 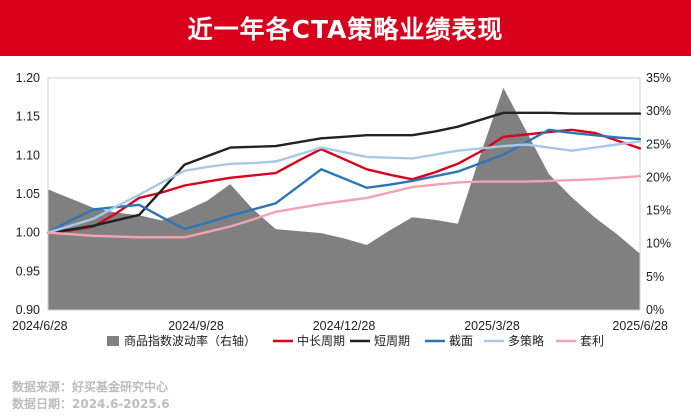 What do you see at coordinates (90, 387) in the screenshot?
I see `data-source-note: 数据来源：好买基金研究中心` at bounding box center [90, 387].